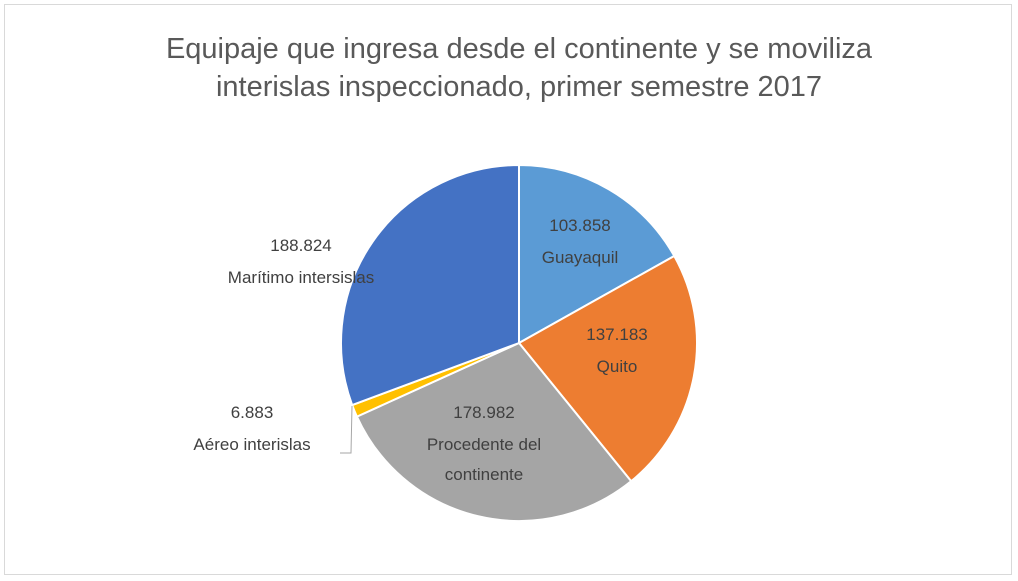  What do you see at coordinates (301, 245) in the screenshot?
I see `value-label: 188.824` at bounding box center [301, 245].